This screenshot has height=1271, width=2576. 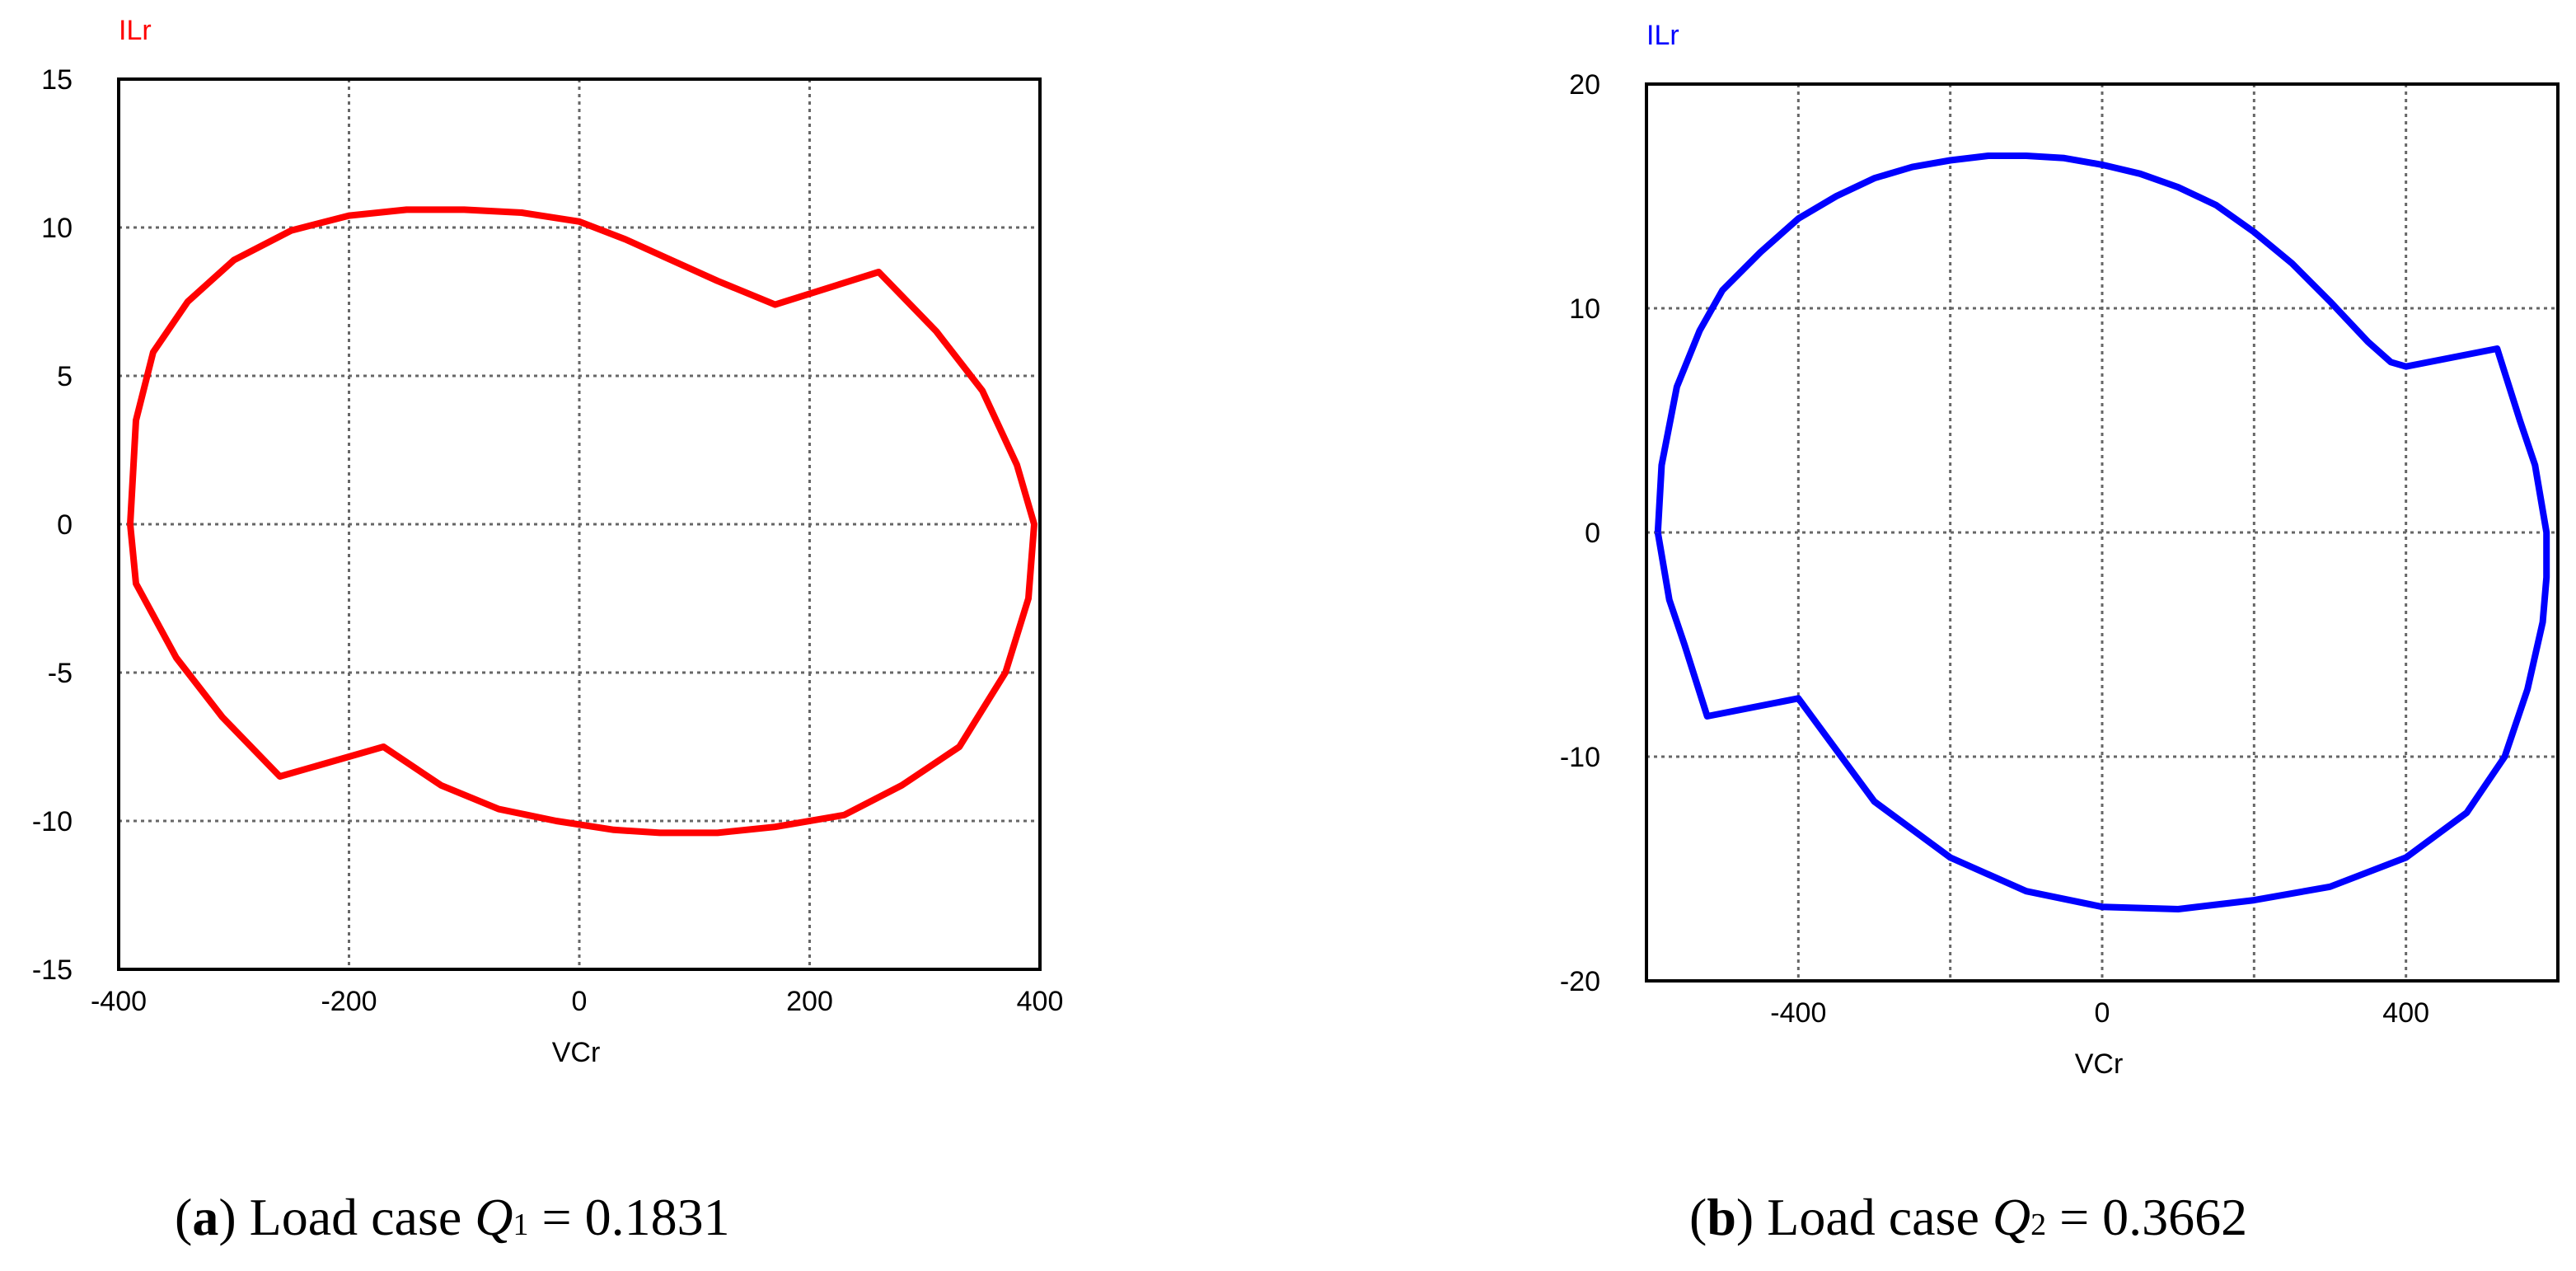 What do you see at coordinates (349, 1001) in the screenshot?
I see `x-tick-label: -200` at bounding box center [349, 1001].